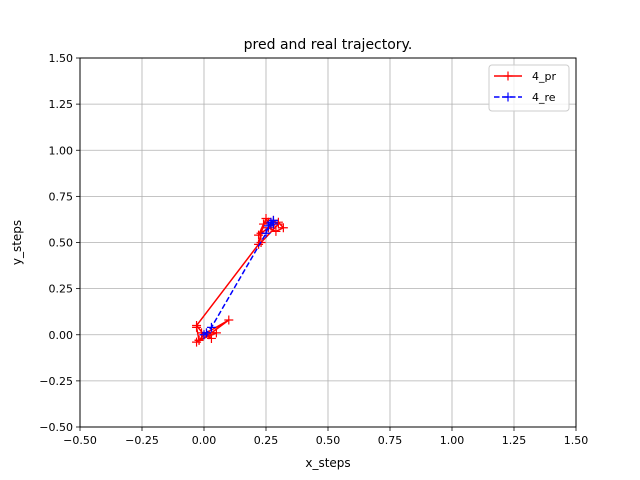 This screenshot has width=640, height=480. Describe the element at coordinates (508, 97) in the screenshot. I see `legend-marker-4_re` at that location.